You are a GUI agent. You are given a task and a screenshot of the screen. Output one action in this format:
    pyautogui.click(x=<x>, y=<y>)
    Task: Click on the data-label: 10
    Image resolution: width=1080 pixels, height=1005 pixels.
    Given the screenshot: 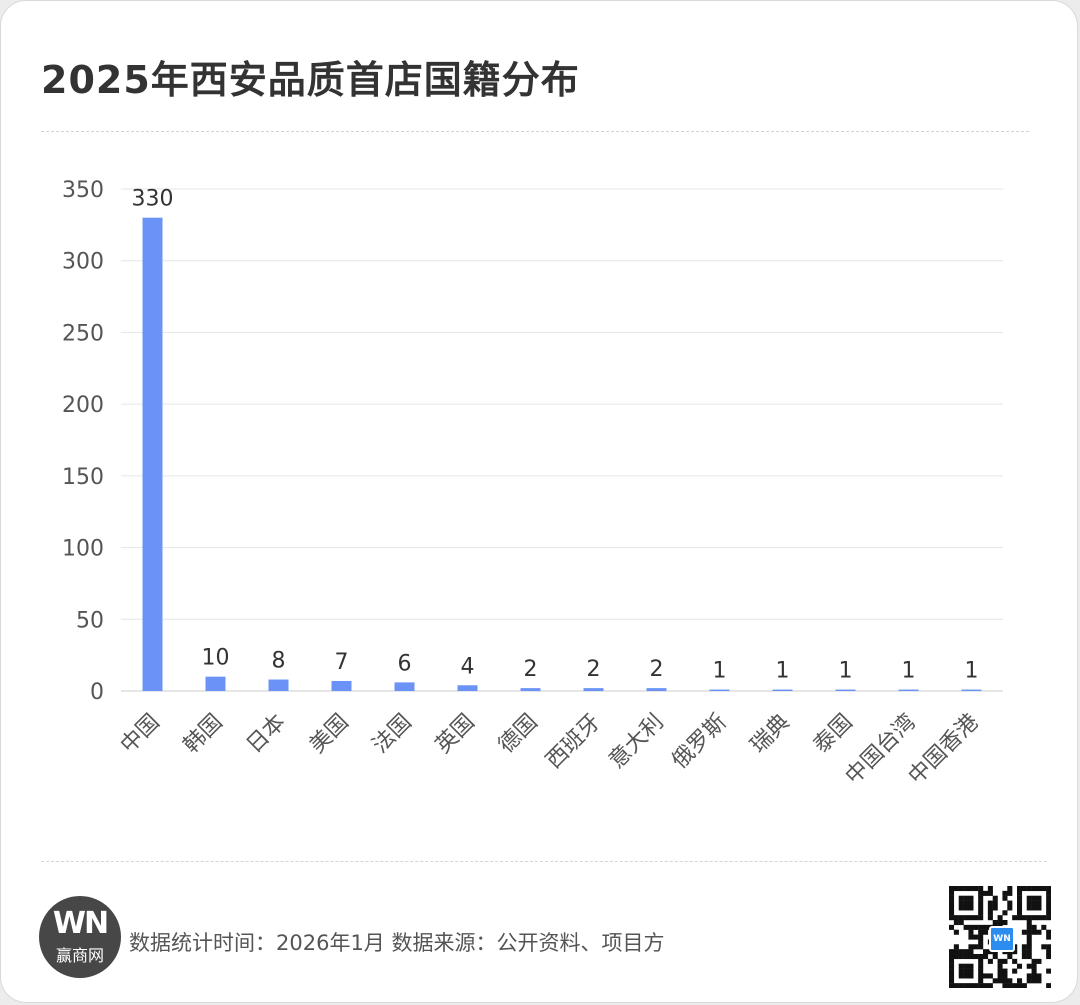 What is the action you would take?
    pyautogui.click(x=216, y=658)
    